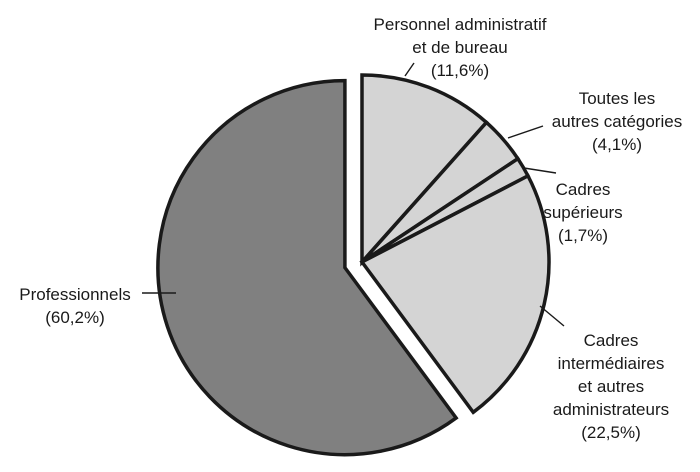 The height and width of the screenshot is (472, 700). Describe the element at coordinates (460, 70) in the screenshot. I see `slice-label-line: (11,6%)` at that location.